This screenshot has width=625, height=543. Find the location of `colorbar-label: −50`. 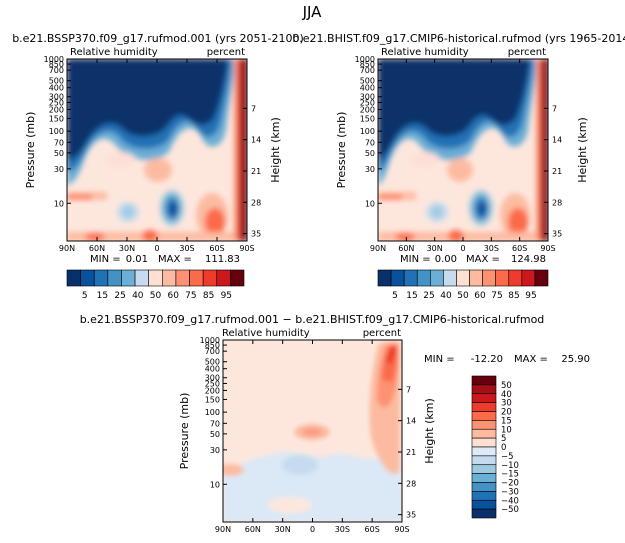

colorbar-label: −50 is located at coordinates (510, 510).